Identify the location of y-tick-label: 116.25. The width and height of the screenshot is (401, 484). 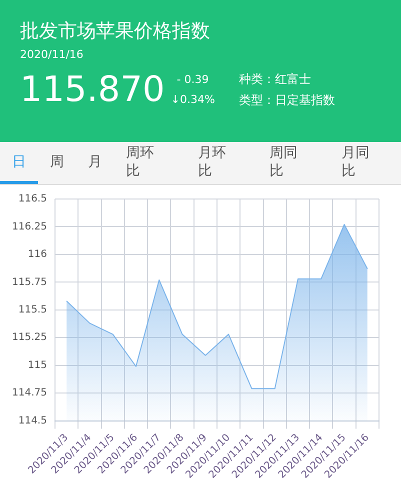
(29, 226).